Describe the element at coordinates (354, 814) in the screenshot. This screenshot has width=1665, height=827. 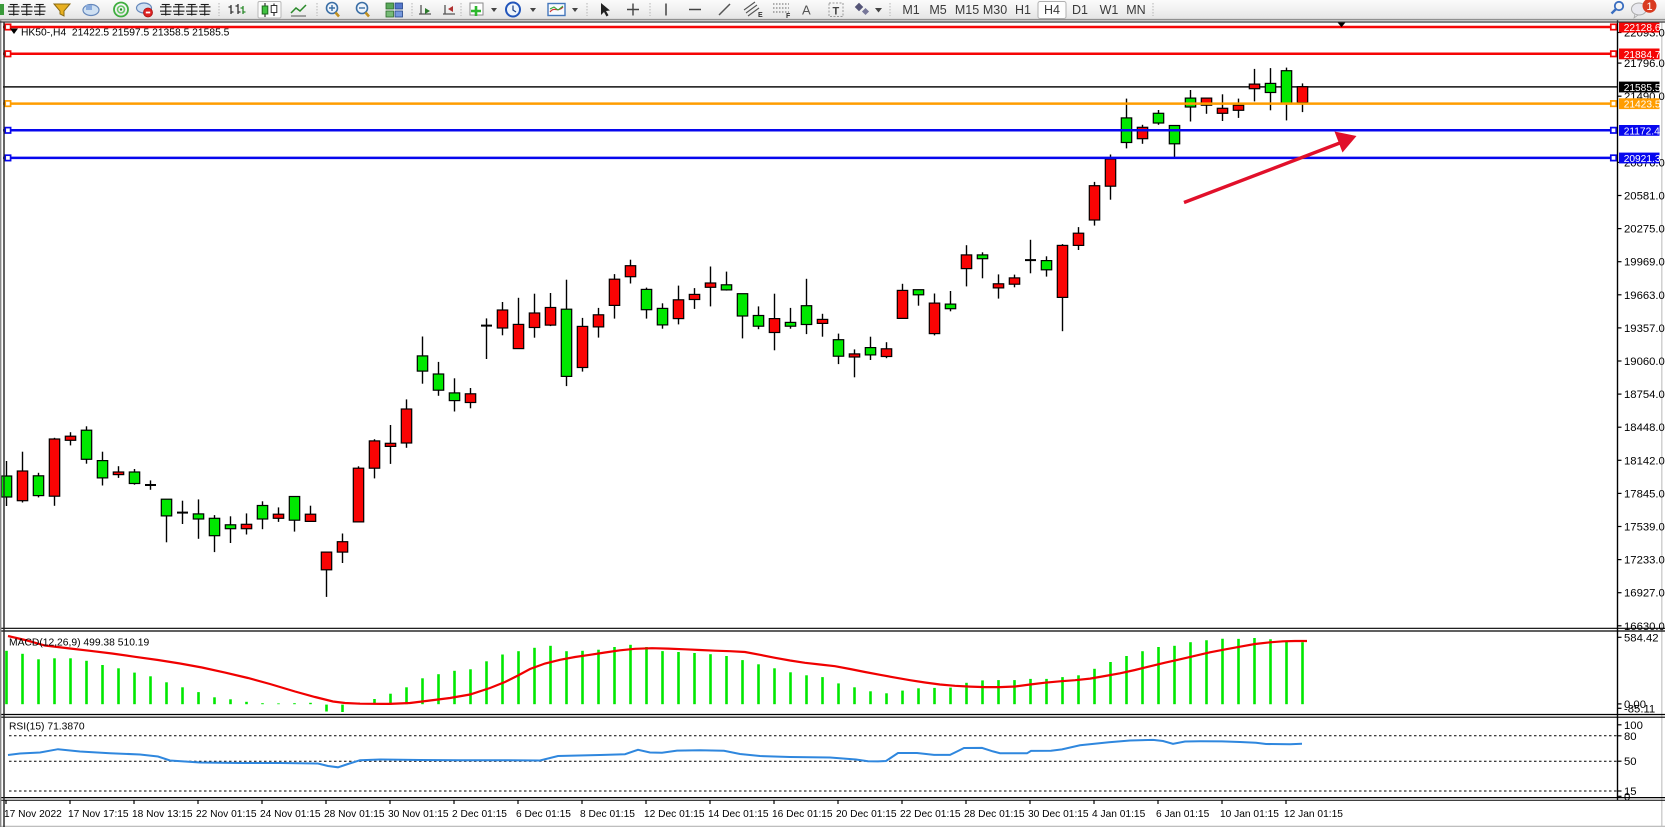
I see `svg-text: 28 Nov 01:15` at that location.